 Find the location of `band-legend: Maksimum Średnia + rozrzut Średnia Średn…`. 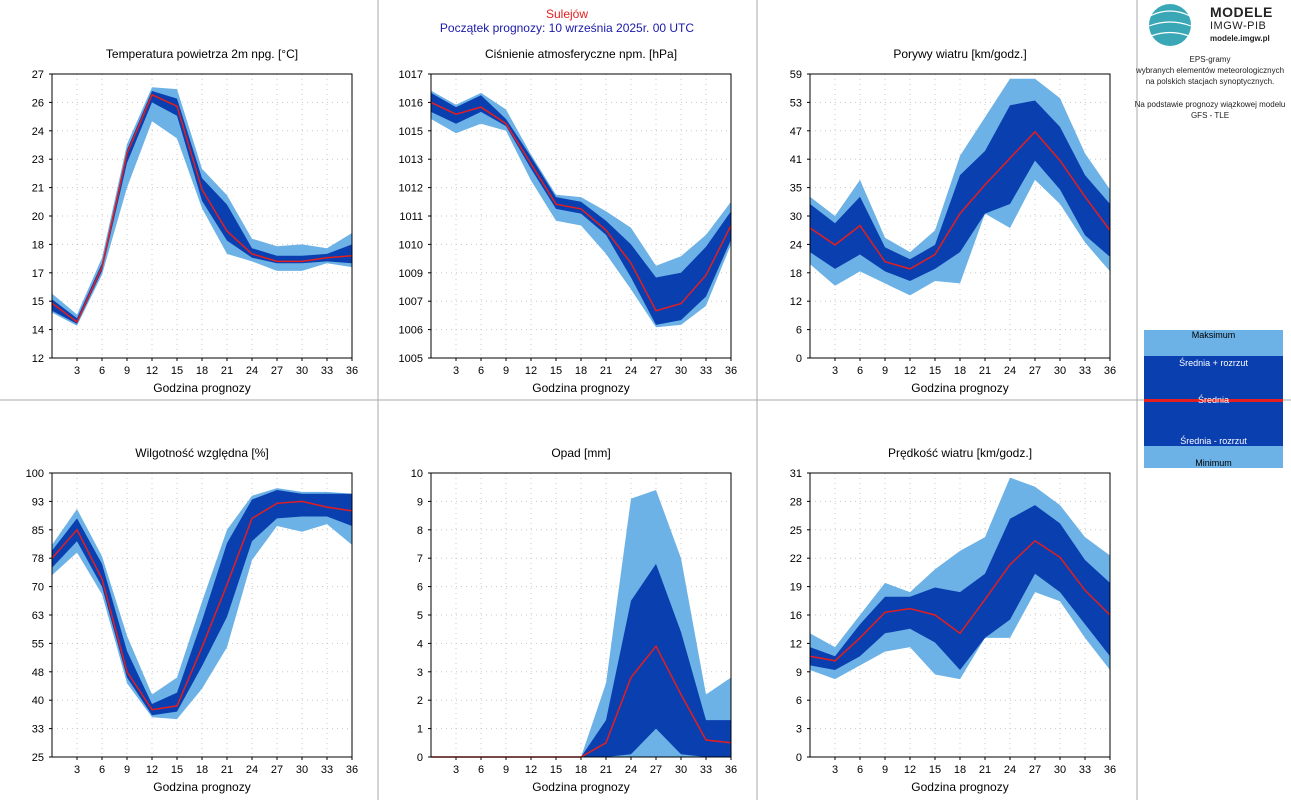

band-legend: Maksimum Średnia + rozrzut Średnia Średn… is located at coordinates (1213, 399).